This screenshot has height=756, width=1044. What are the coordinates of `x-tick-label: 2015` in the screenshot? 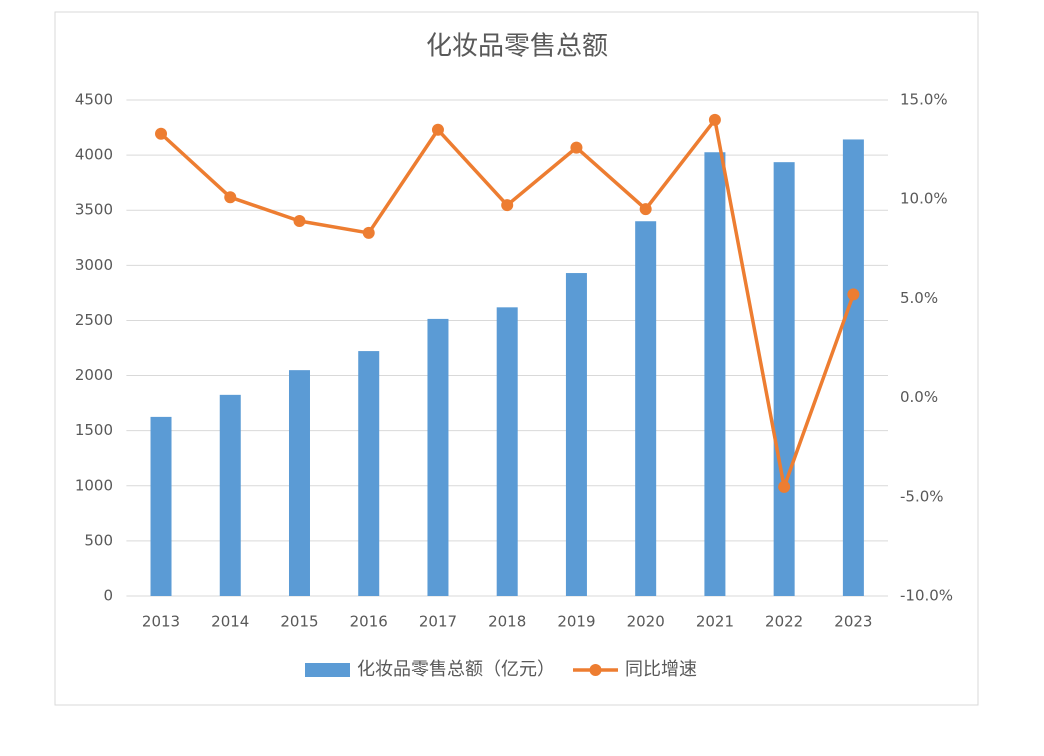 It's located at (299, 622).